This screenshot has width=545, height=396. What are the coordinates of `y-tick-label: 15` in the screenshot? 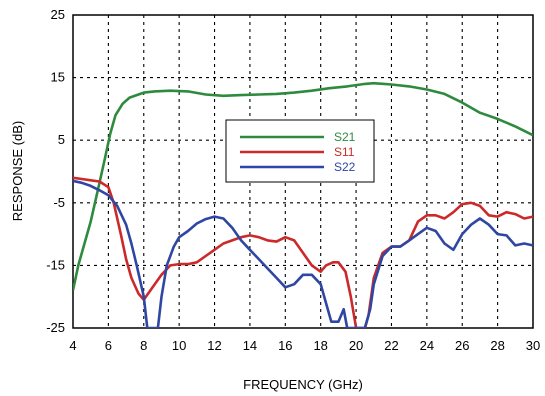 It's located at (58, 77).